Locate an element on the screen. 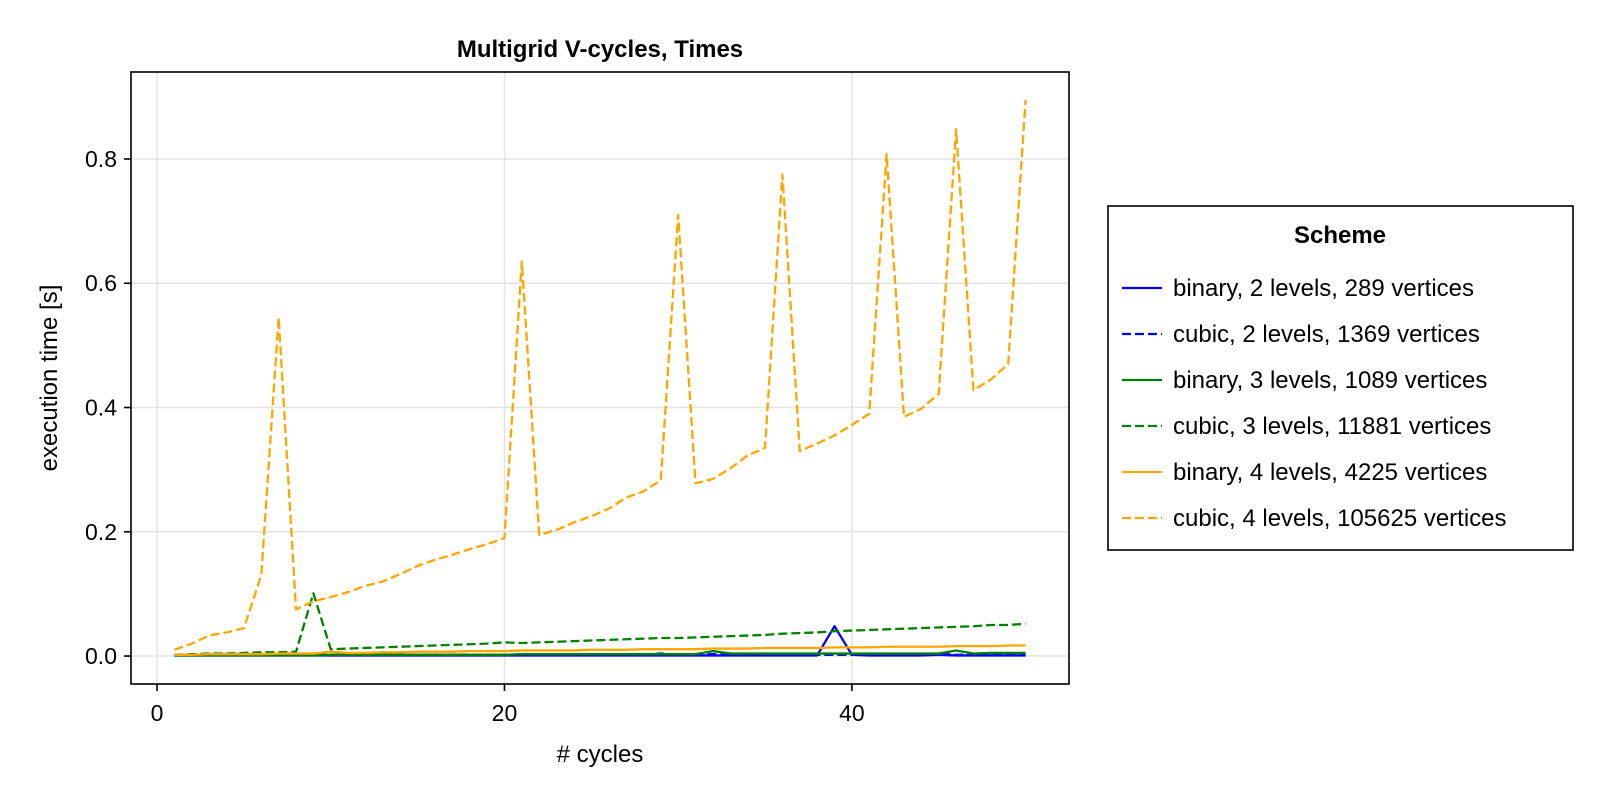  x-tick-label: 20 is located at coordinates (505, 713).